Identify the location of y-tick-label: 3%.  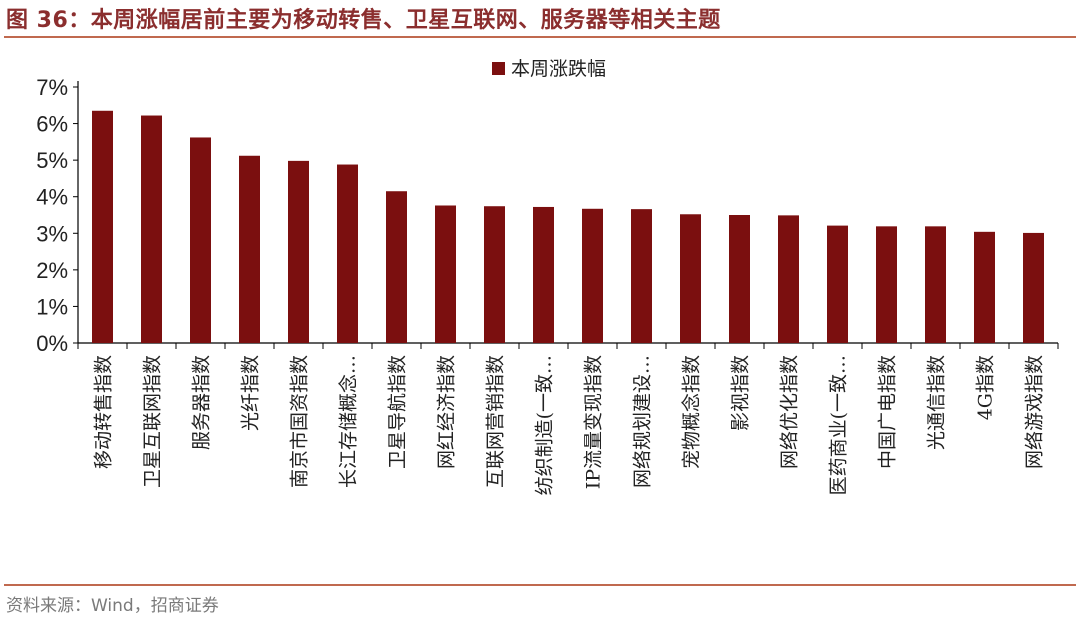
(52, 233).